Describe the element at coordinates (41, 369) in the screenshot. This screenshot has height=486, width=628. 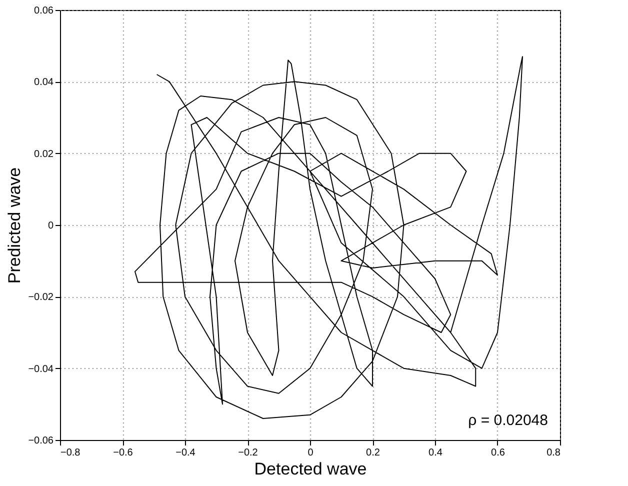
I see `y-tick-label: −0.04` at that location.